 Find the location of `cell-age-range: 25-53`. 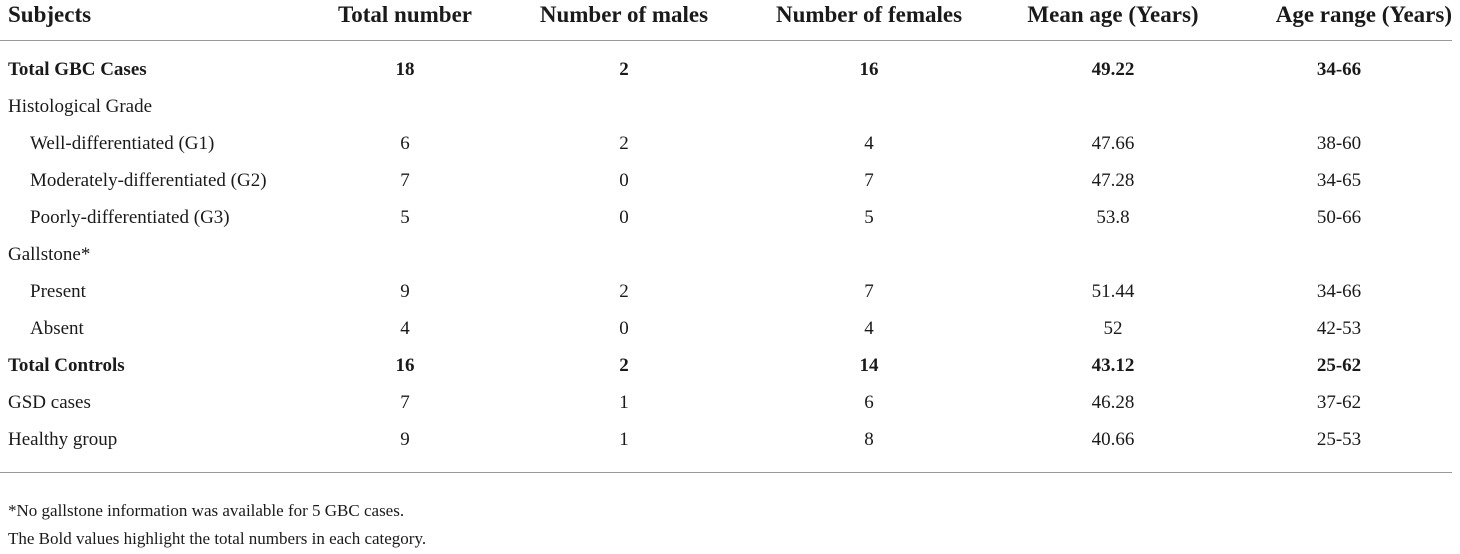

cell-age-range: 25-53 is located at coordinates (1339, 439).